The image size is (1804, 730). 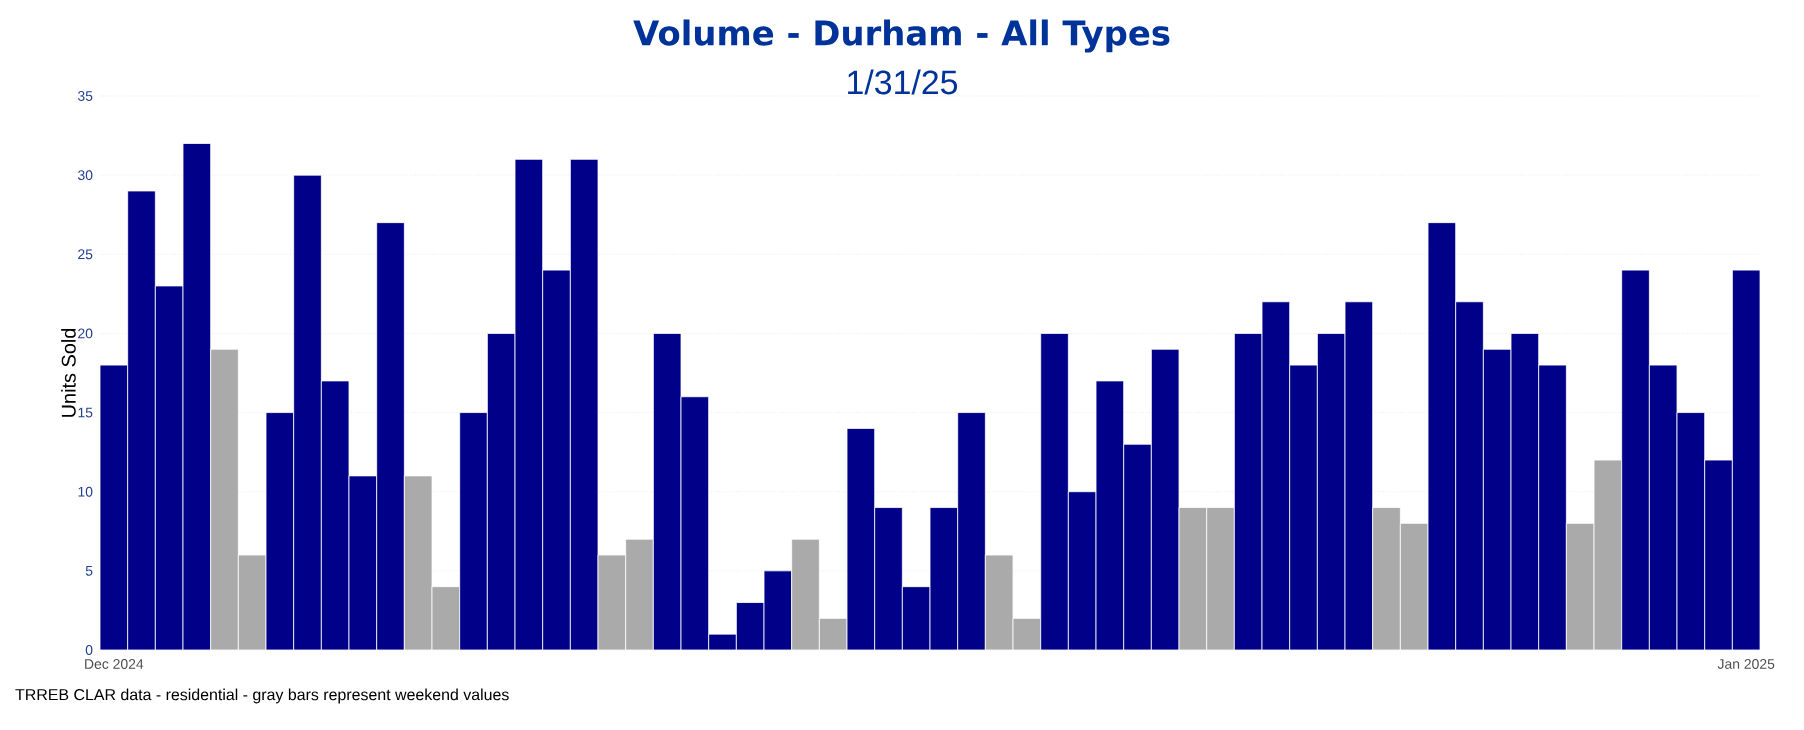 What do you see at coordinates (901, 36) in the screenshot?
I see `chart-title: Volume - Durham - All Types` at bounding box center [901, 36].